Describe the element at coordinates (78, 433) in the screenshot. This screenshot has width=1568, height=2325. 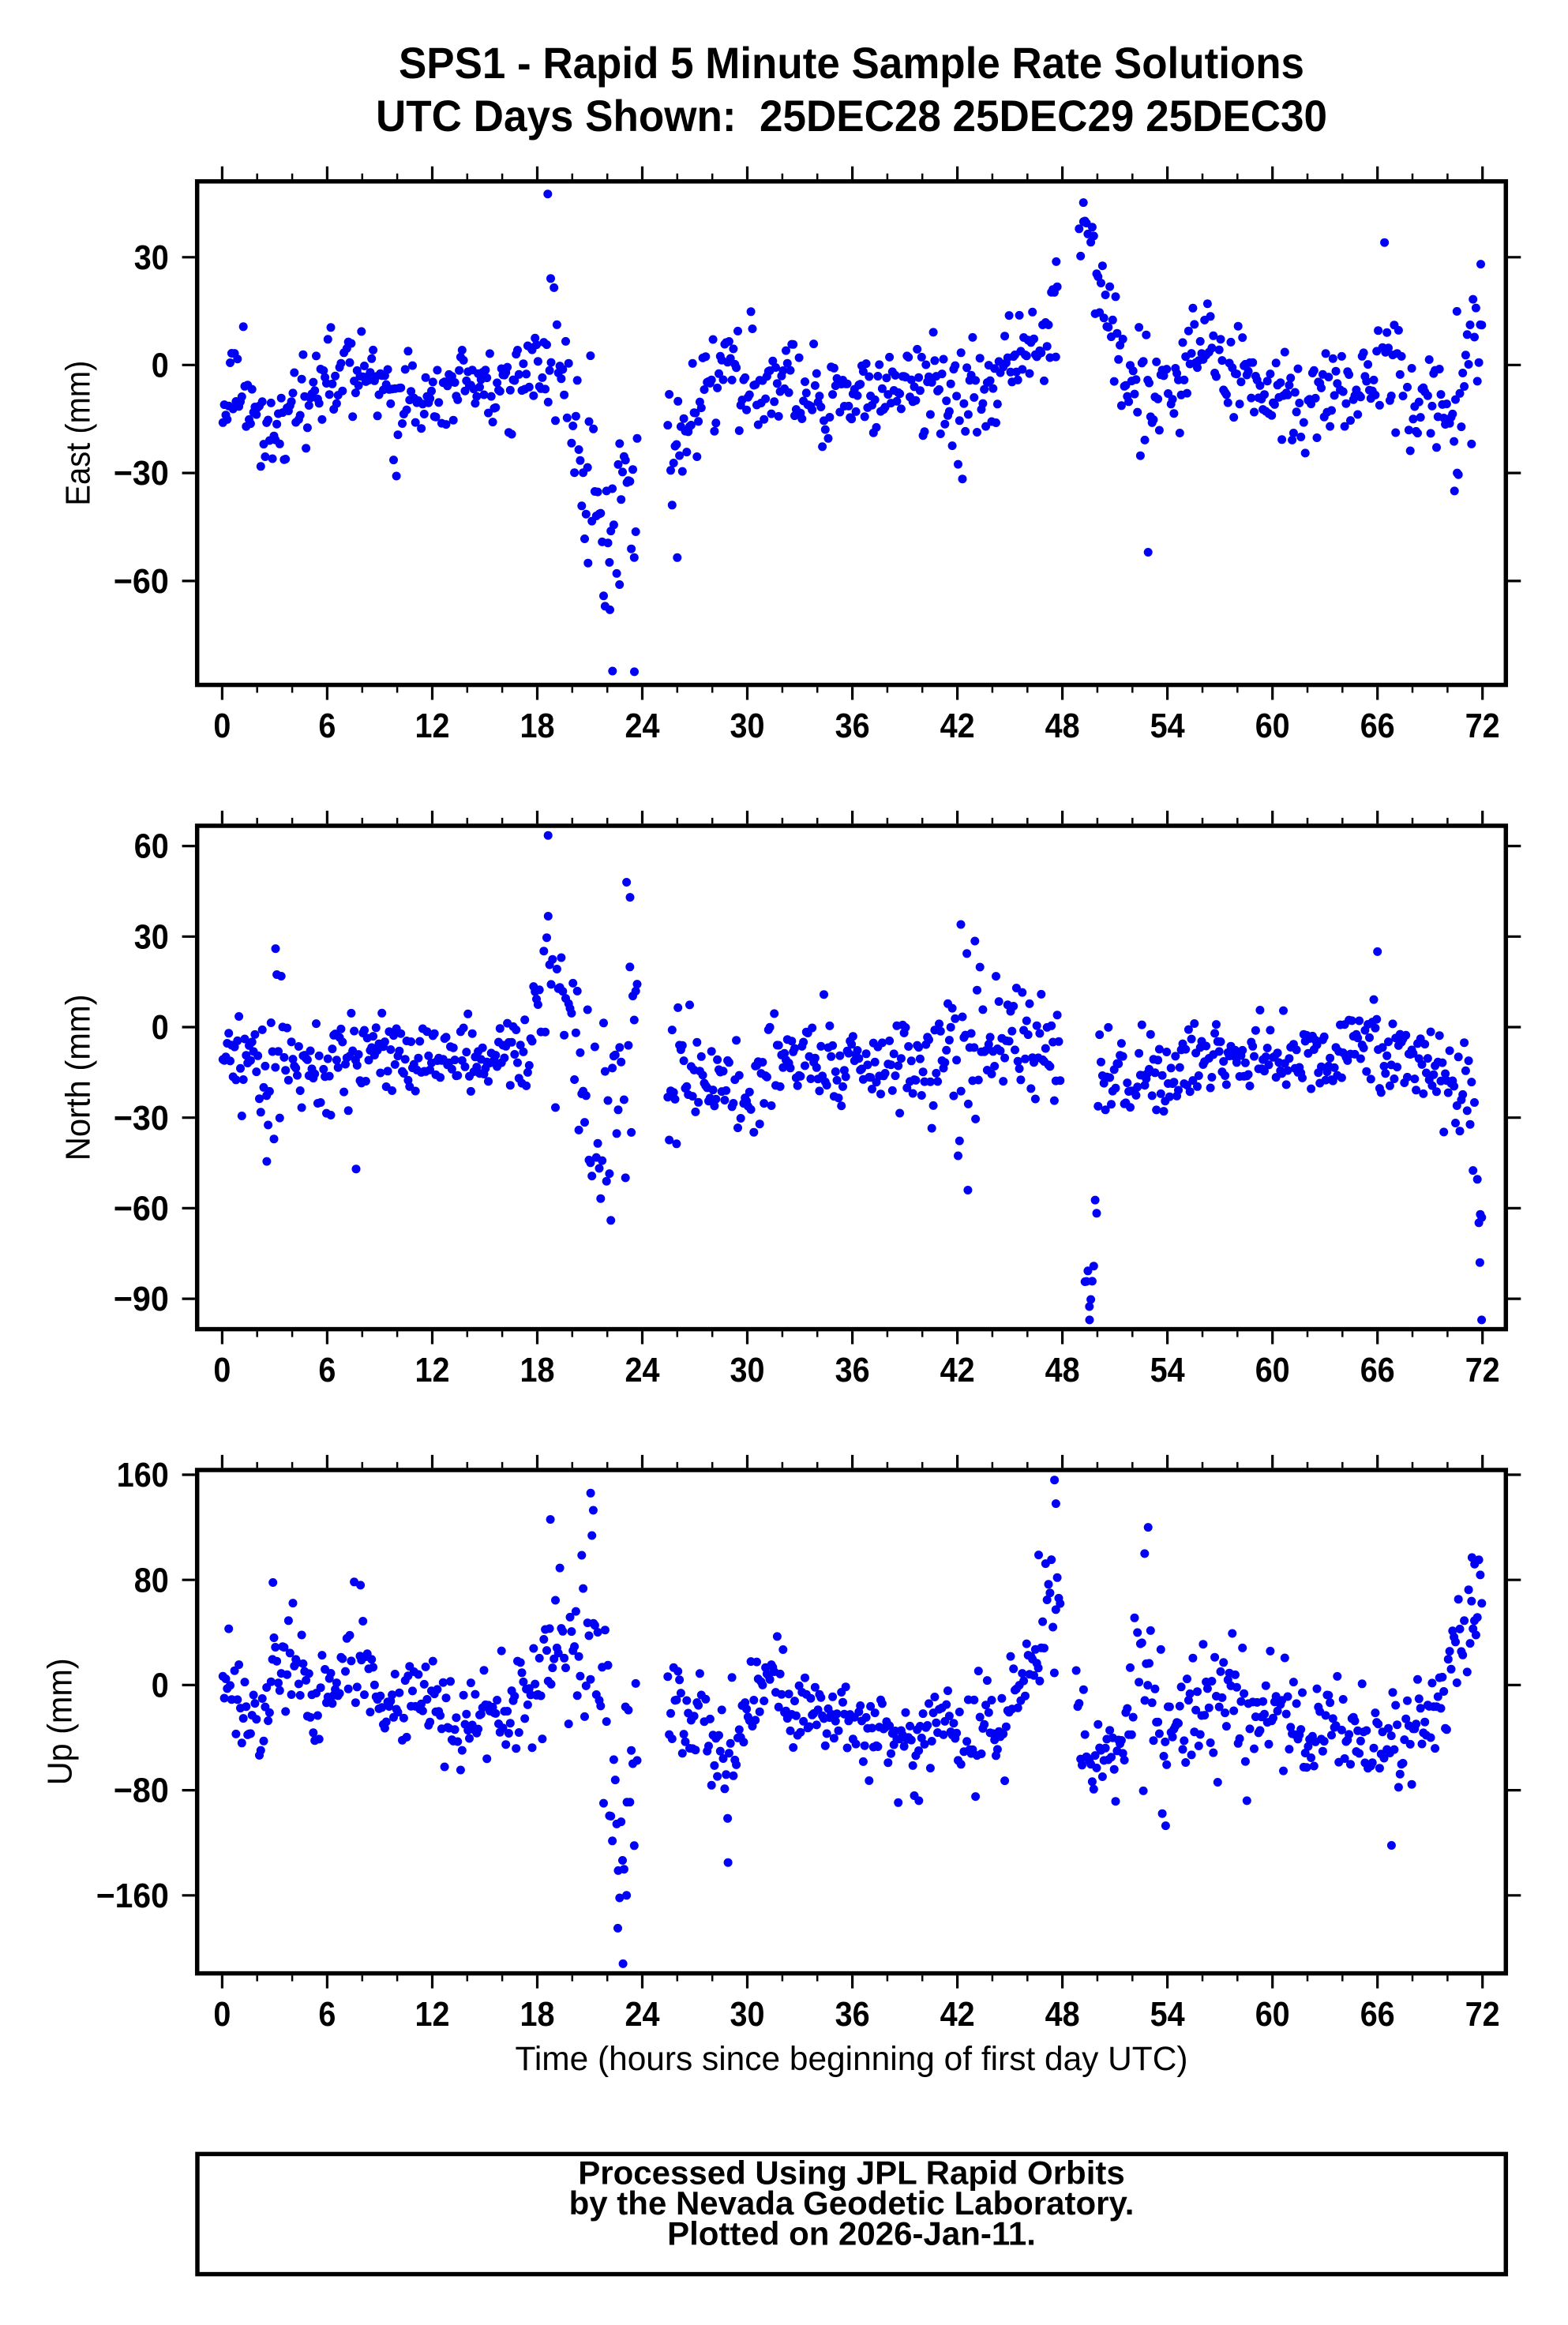
I see `svg-text: East (mm)` at that location.